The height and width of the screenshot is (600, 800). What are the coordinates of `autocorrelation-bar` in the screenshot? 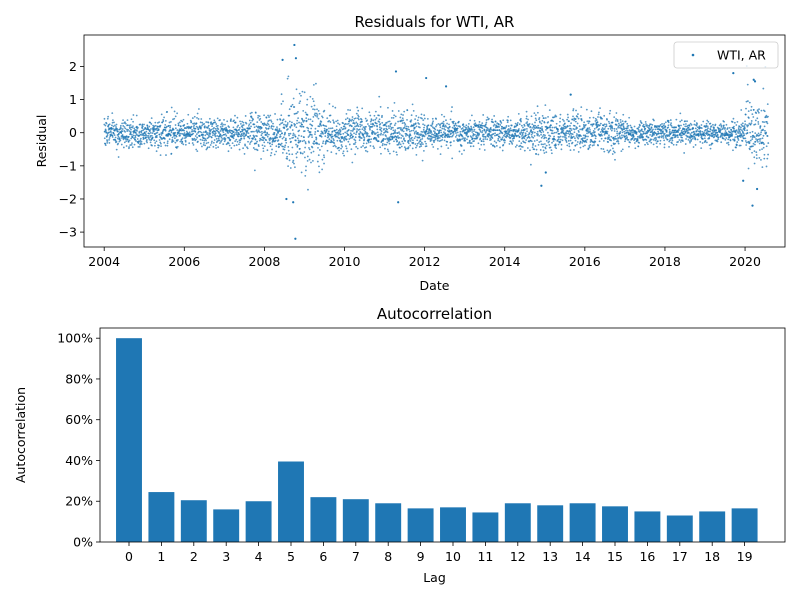 It's located at (712, 526).